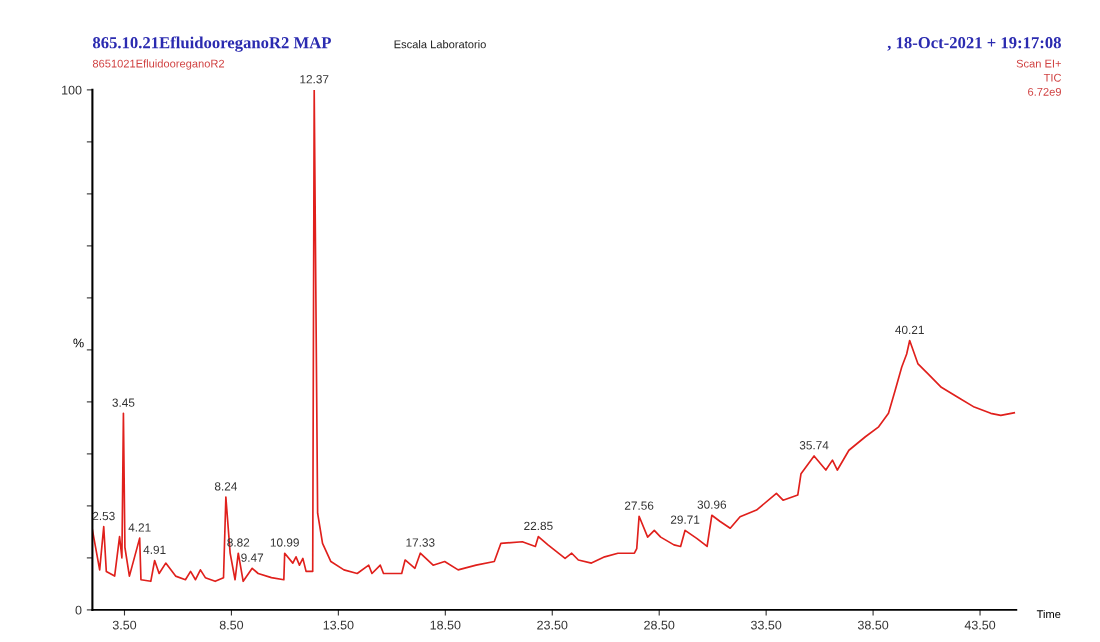 The height and width of the screenshot is (642, 1100). I want to click on text: 6.72e9, so click(1044, 91).